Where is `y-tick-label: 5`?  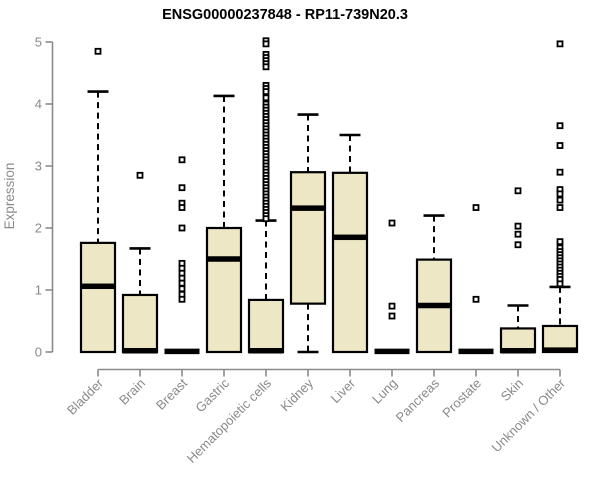
y-tick-label: 5 is located at coordinates (38, 42).